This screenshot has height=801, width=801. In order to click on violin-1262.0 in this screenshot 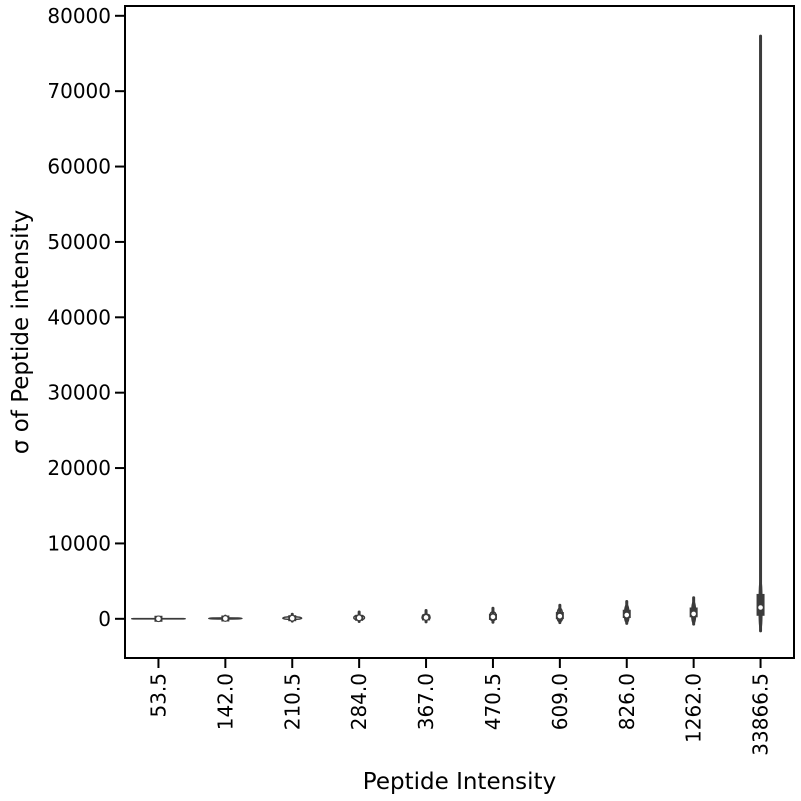, I will do `click(693, 611)`.